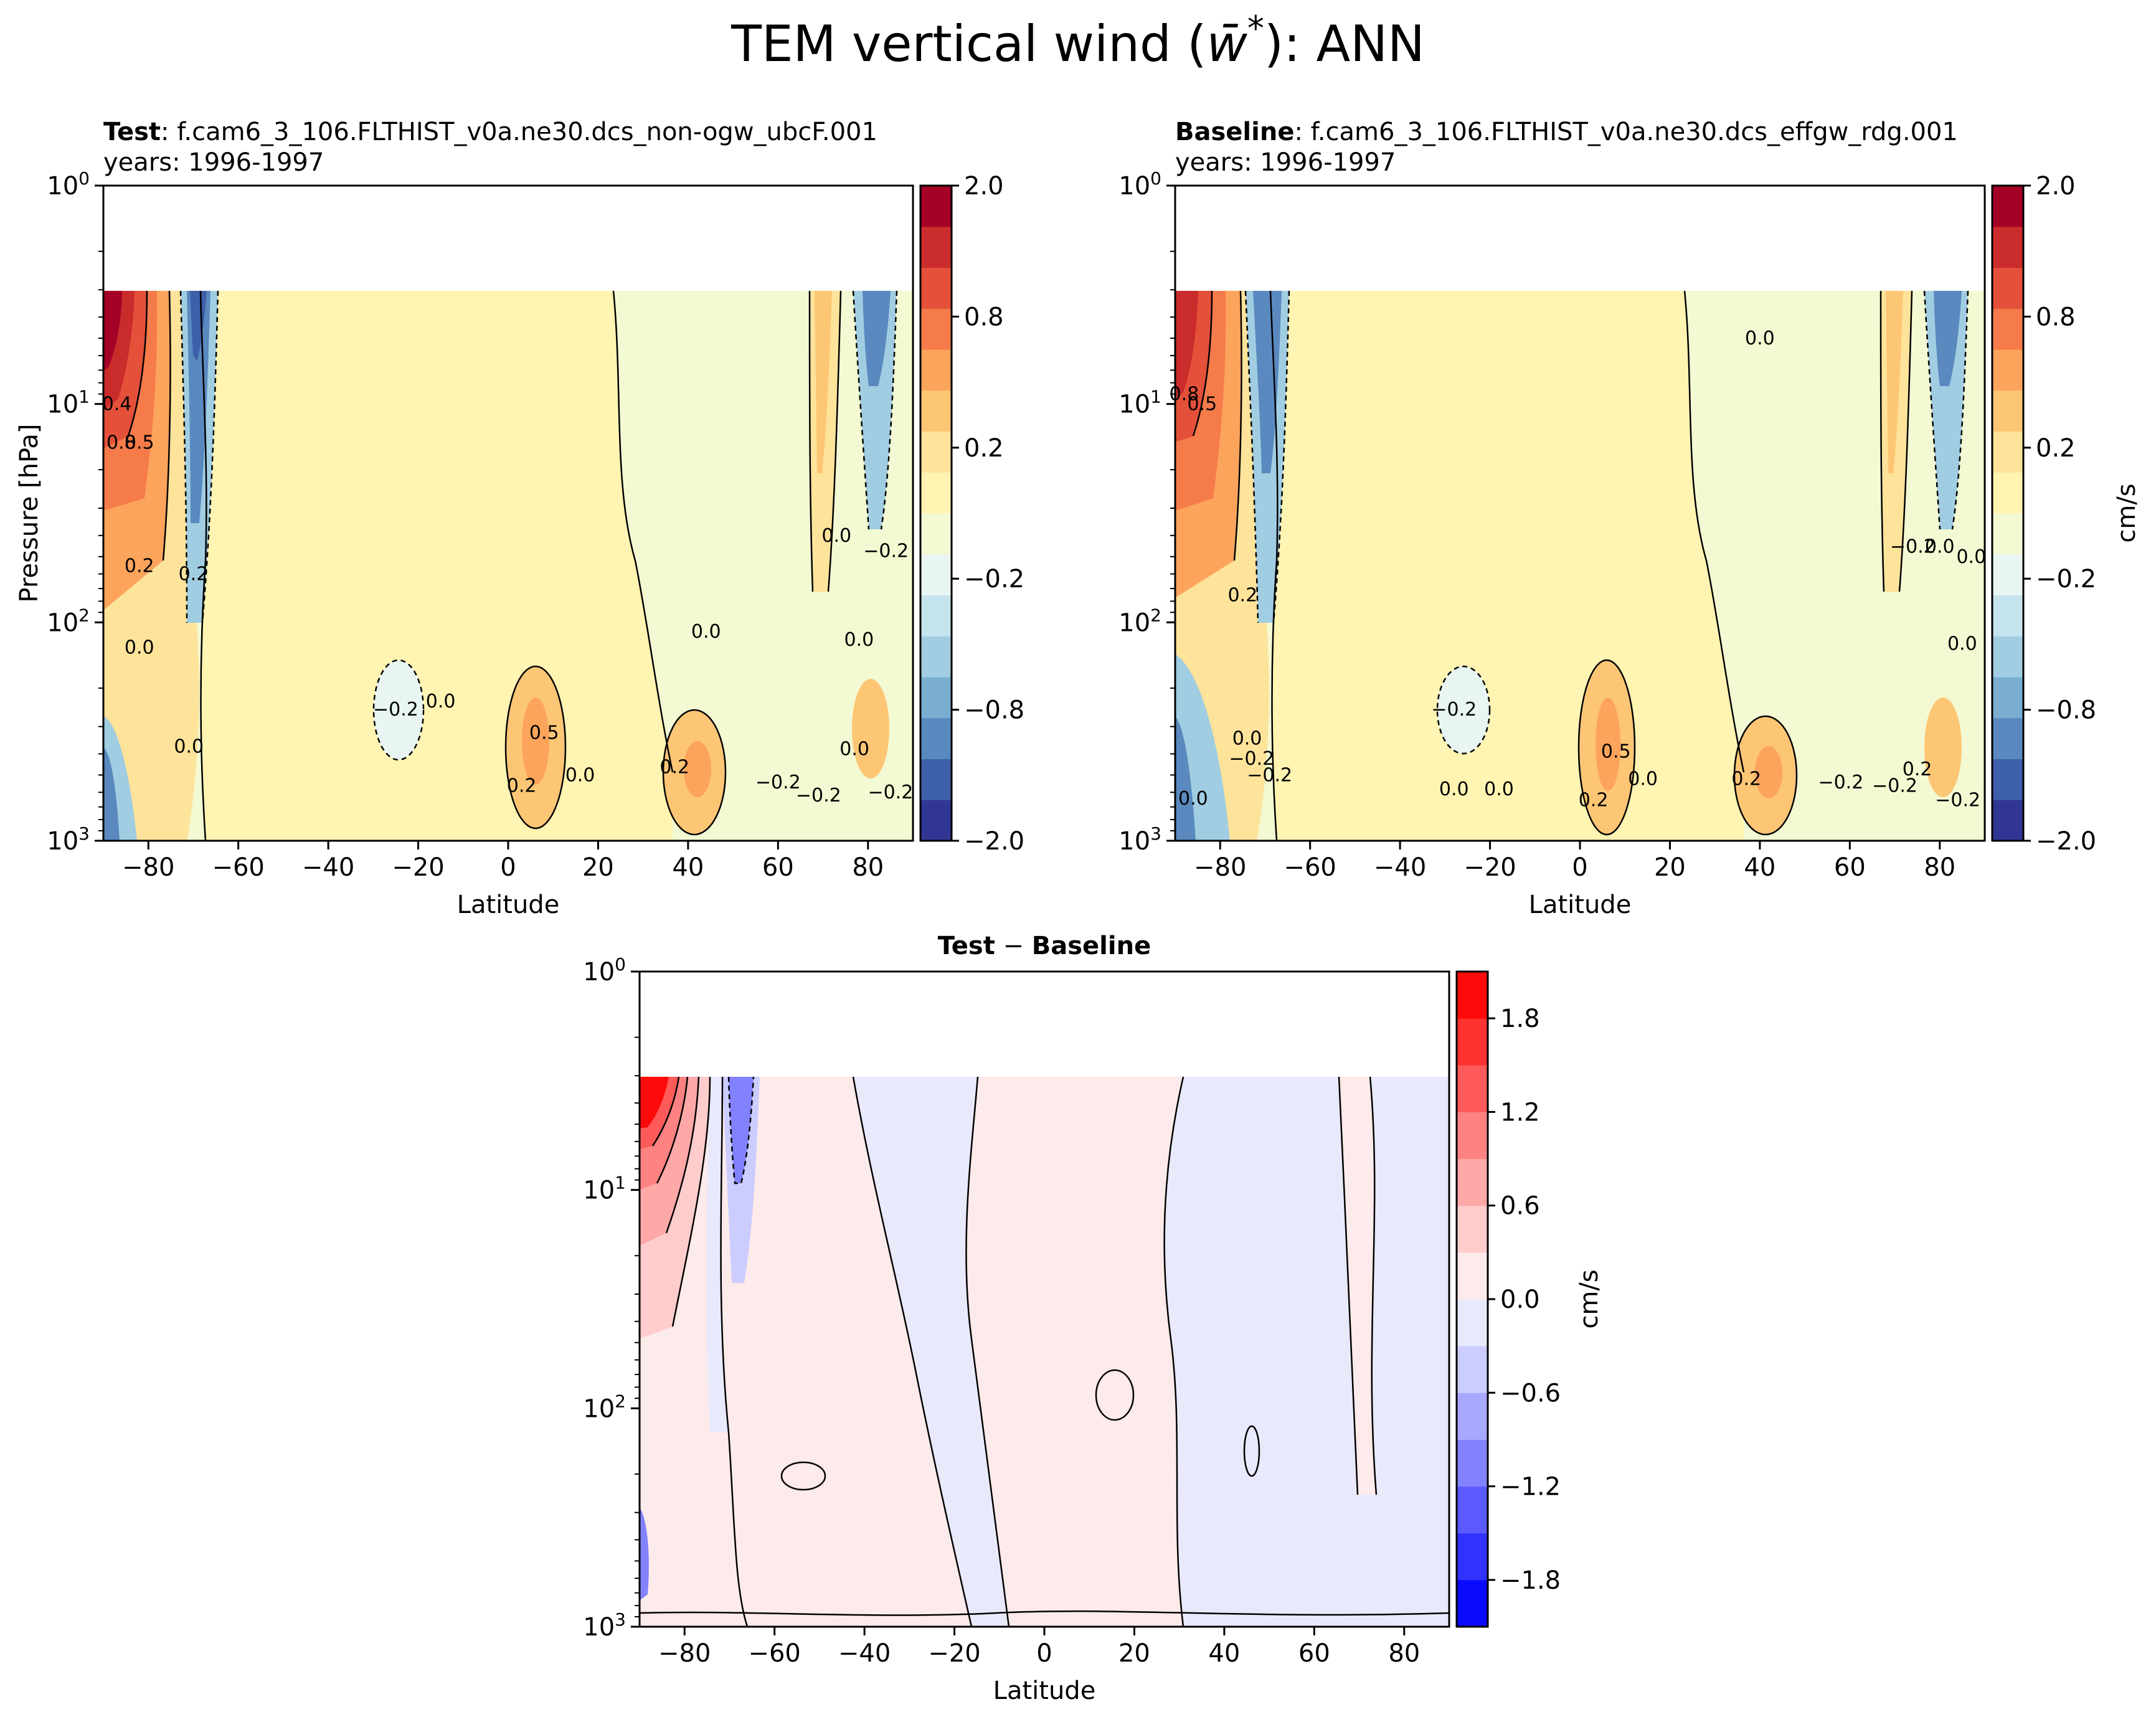 Image resolution: width=2156 pixels, height=1722 pixels. Describe the element at coordinates (604, 1407) in the screenshot. I see `y-tick-label: 10²` at that location.